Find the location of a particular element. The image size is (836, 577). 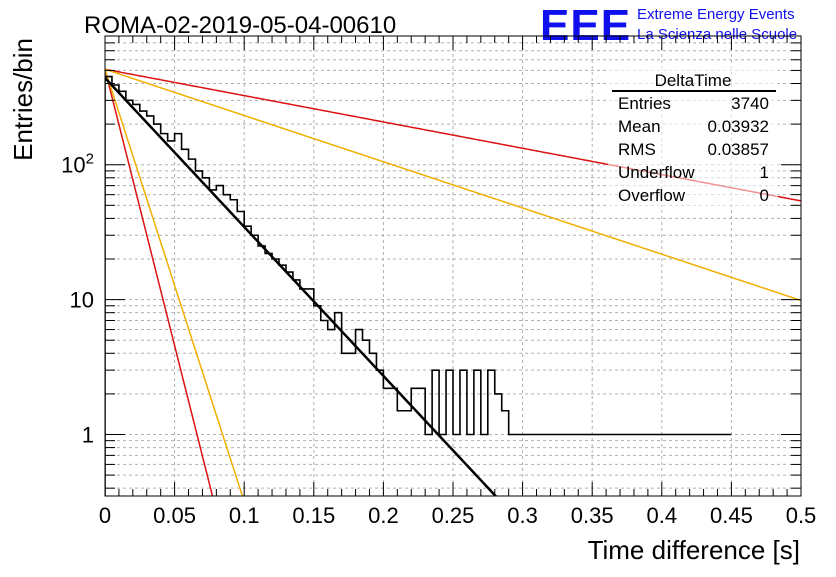

x-tick-label: 0.4 is located at coordinates (662, 515).